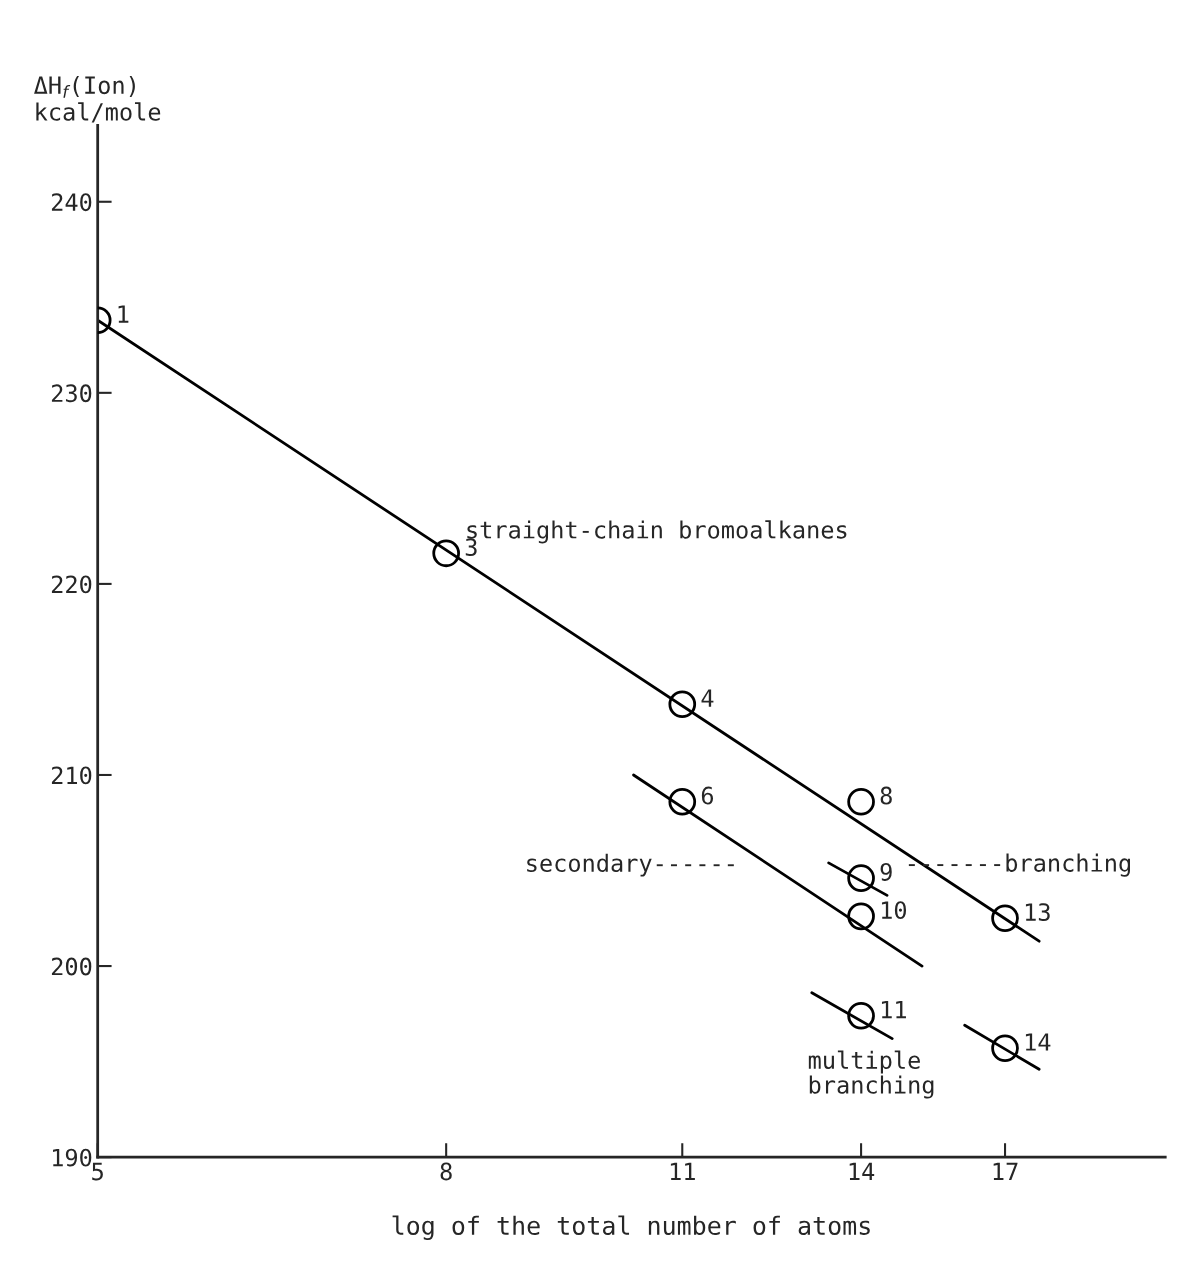 This screenshot has width=1177, height=1266. What do you see at coordinates (97, 1171) in the screenshot?
I see `x-tick-label: 5` at bounding box center [97, 1171].